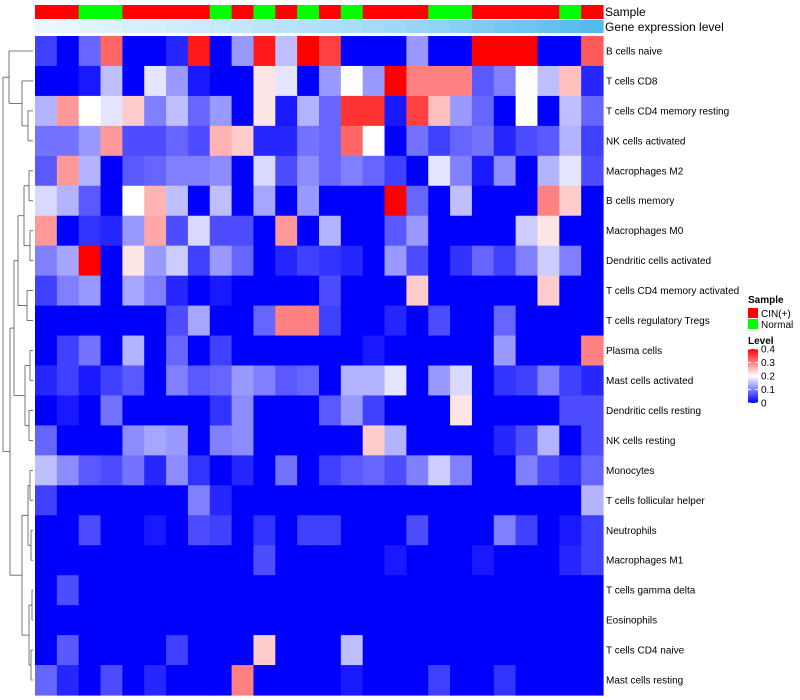 This screenshot has height=700, width=800. I want to click on row-dendrogram, so click(17, 365).